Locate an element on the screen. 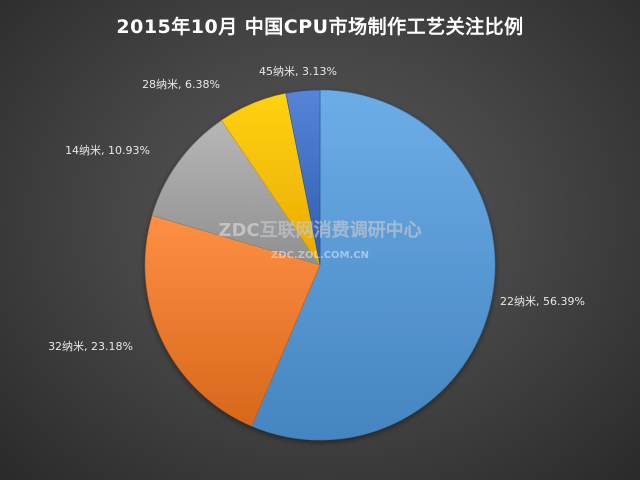 The width and height of the screenshot is (640, 480). data-label-22纳米: 22纳米, 56.39% is located at coordinates (542, 301).